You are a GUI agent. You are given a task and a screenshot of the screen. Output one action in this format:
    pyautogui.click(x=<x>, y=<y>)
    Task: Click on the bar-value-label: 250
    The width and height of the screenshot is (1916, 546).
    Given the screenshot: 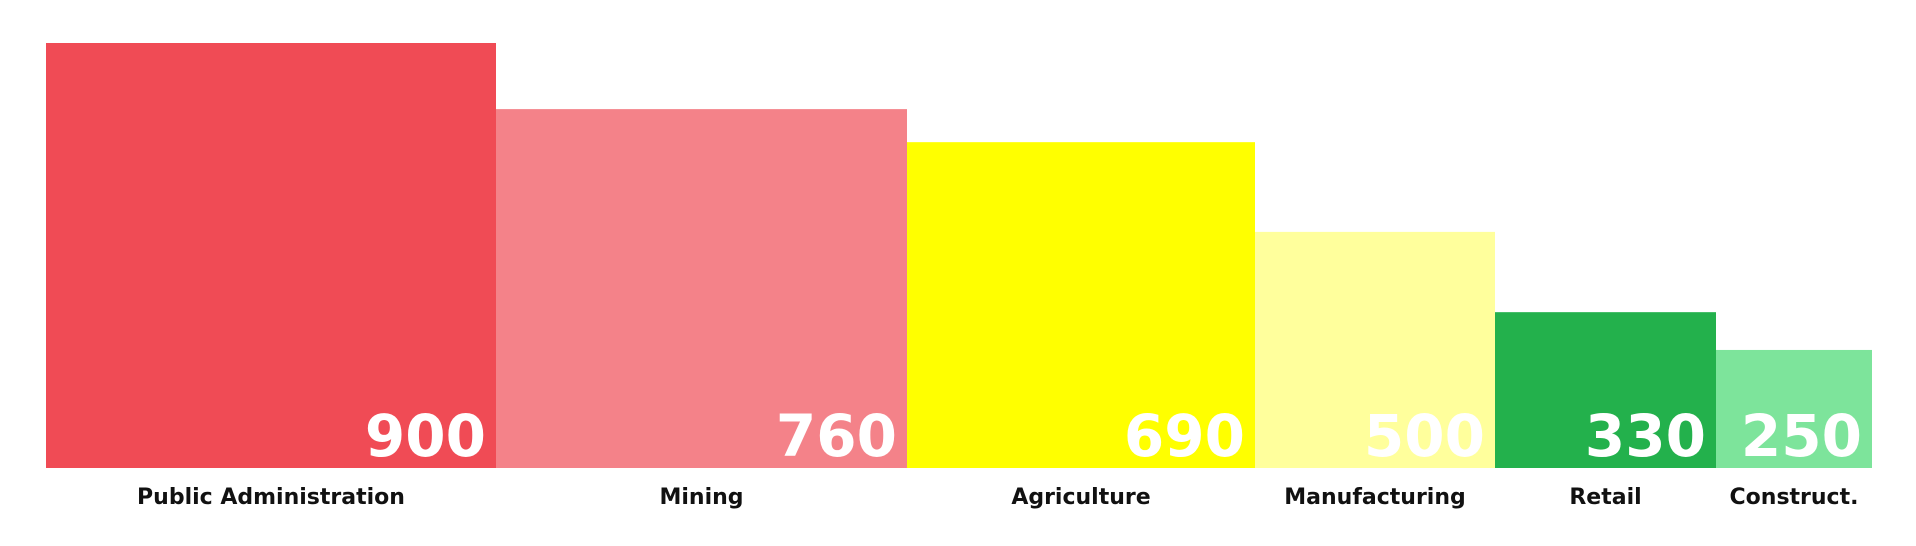 What is the action you would take?
    pyautogui.click(x=1801, y=436)
    